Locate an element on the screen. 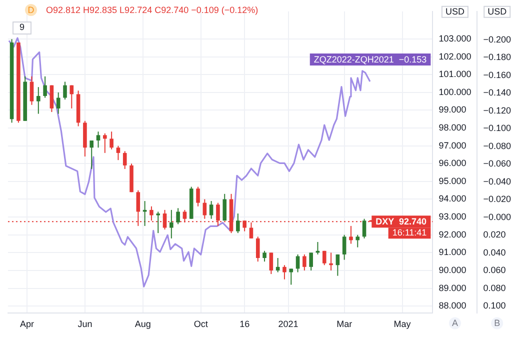  y-tick-label: 88.000 is located at coordinates (452, 305).